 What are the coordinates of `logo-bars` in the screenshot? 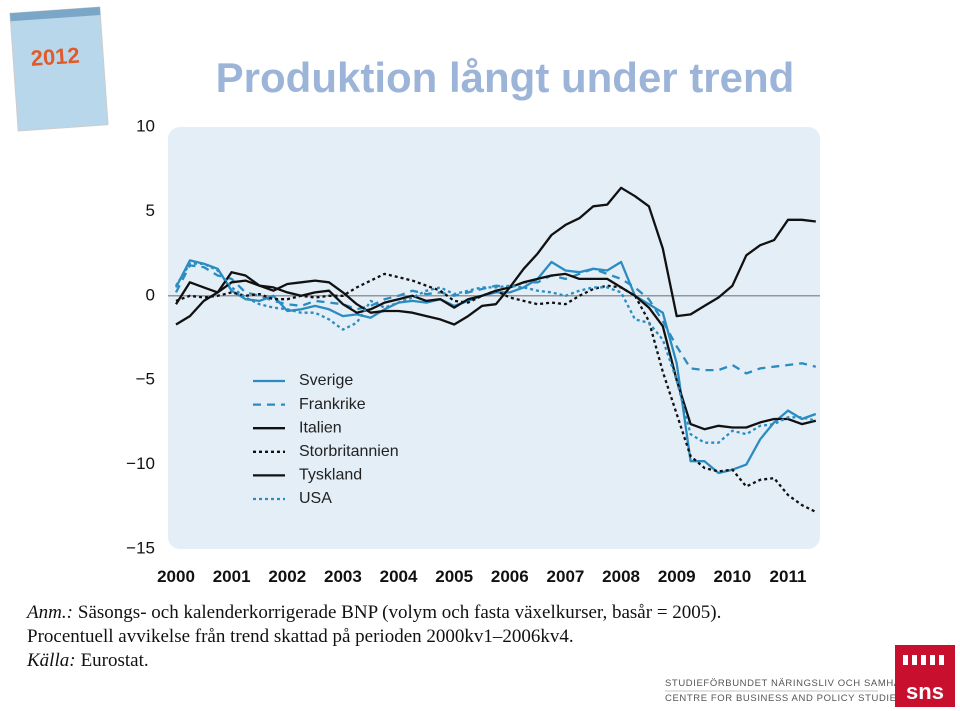 It's located at (923, 660).